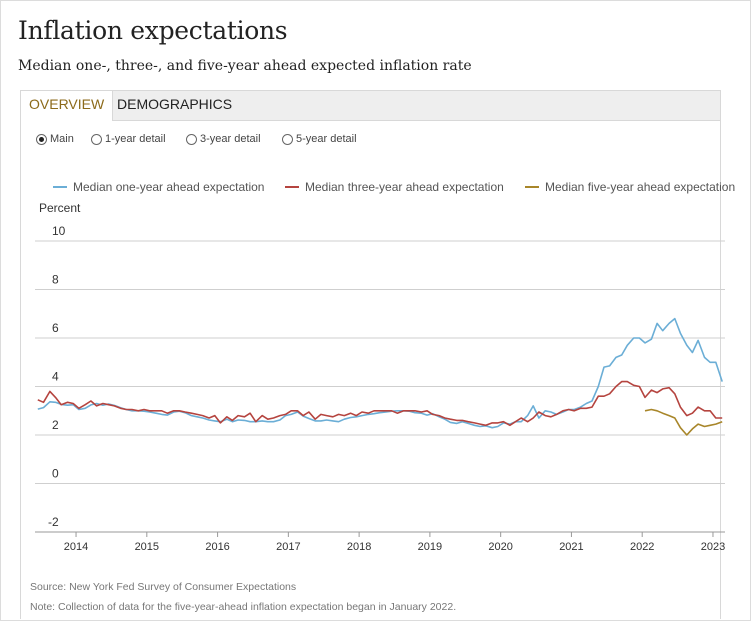 The width and height of the screenshot is (751, 621). I want to click on y-tick-label: 10, so click(59, 231).